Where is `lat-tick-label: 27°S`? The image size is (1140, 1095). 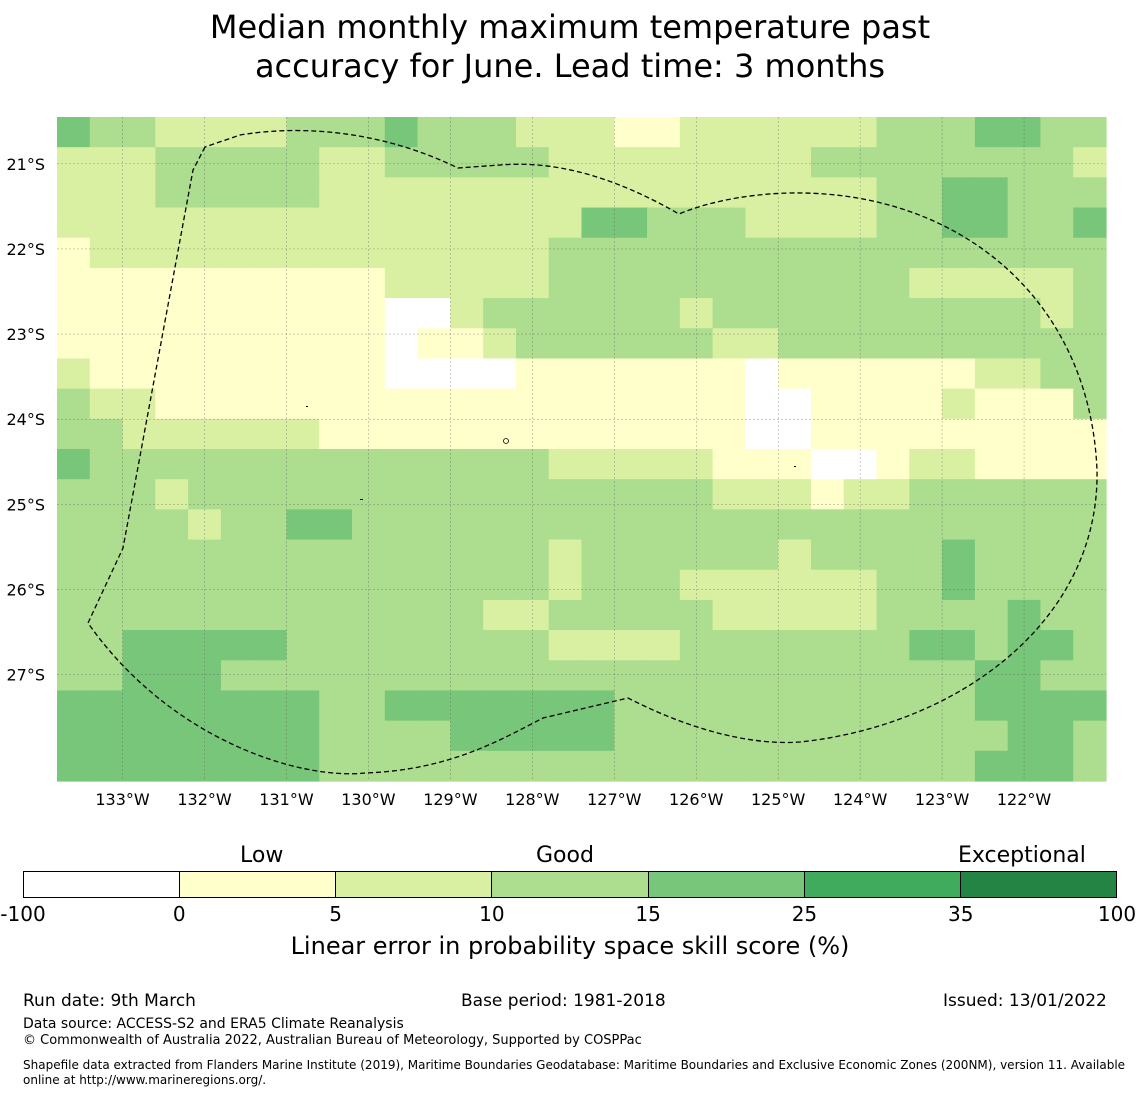
lat-tick-label: 27°S is located at coordinates (25, 675).